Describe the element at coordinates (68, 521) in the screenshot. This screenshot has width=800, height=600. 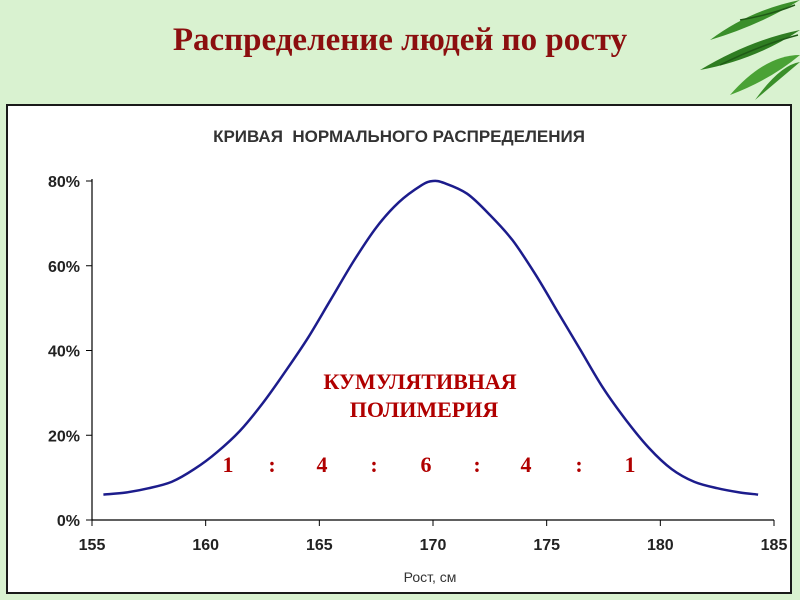
I see `y-tick-label: 0%` at that location.